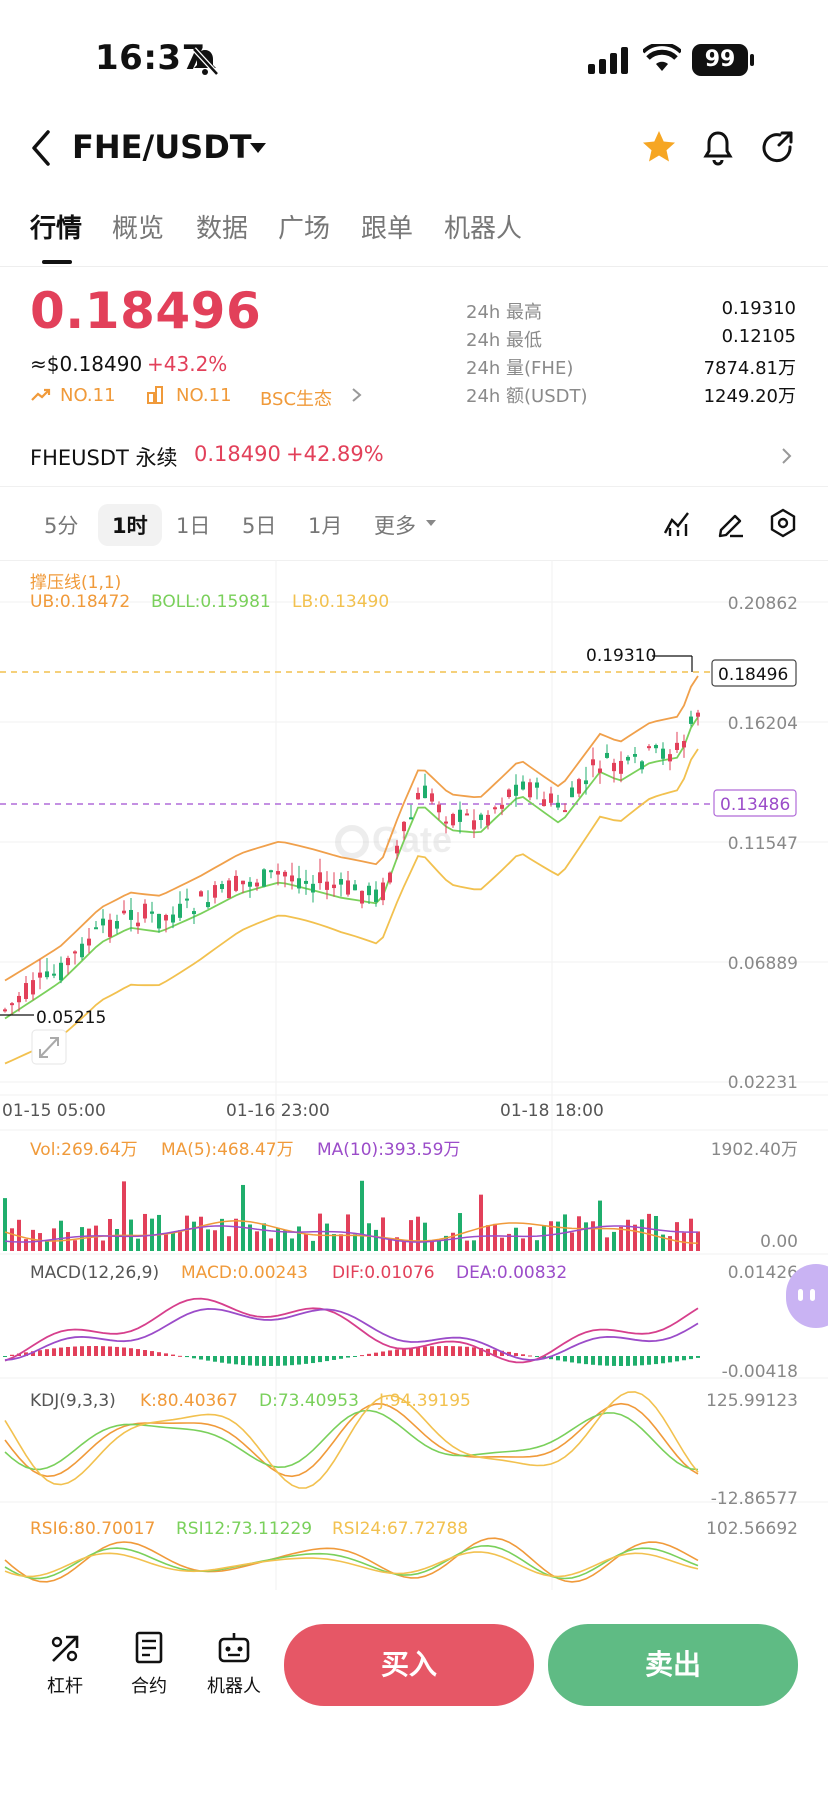 The width and height of the screenshot is (828, 1800). I want to click on more-dropdown-icon, so click(431, 523).